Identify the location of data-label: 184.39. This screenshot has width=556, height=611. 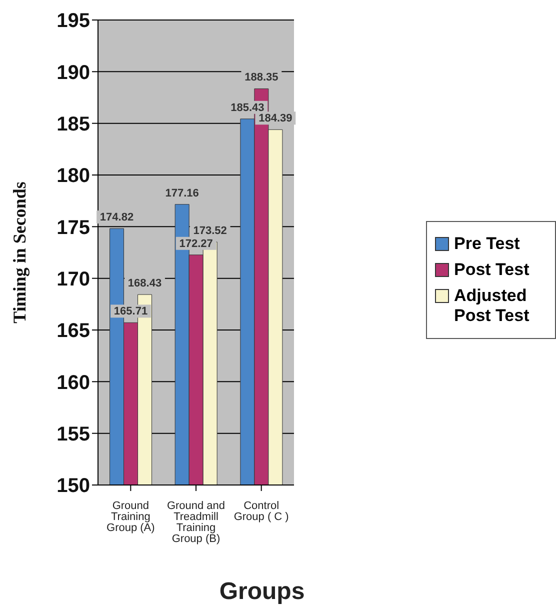
(275, 118).